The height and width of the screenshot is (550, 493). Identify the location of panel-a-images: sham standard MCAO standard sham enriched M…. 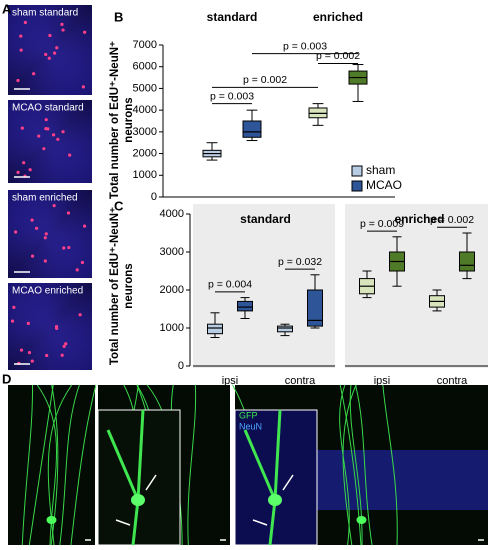
(50, 187).